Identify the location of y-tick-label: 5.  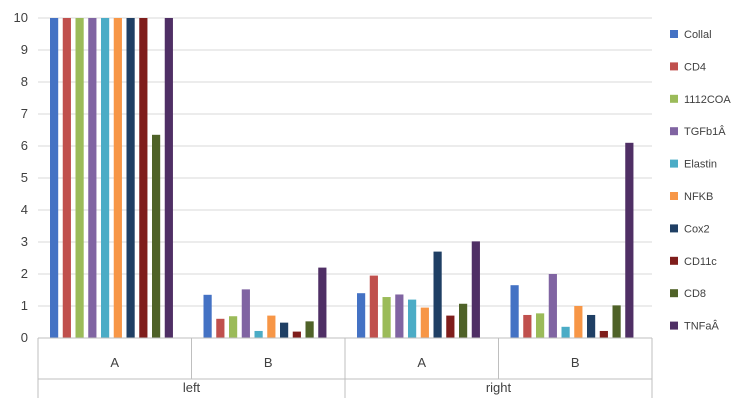
(24, 177).